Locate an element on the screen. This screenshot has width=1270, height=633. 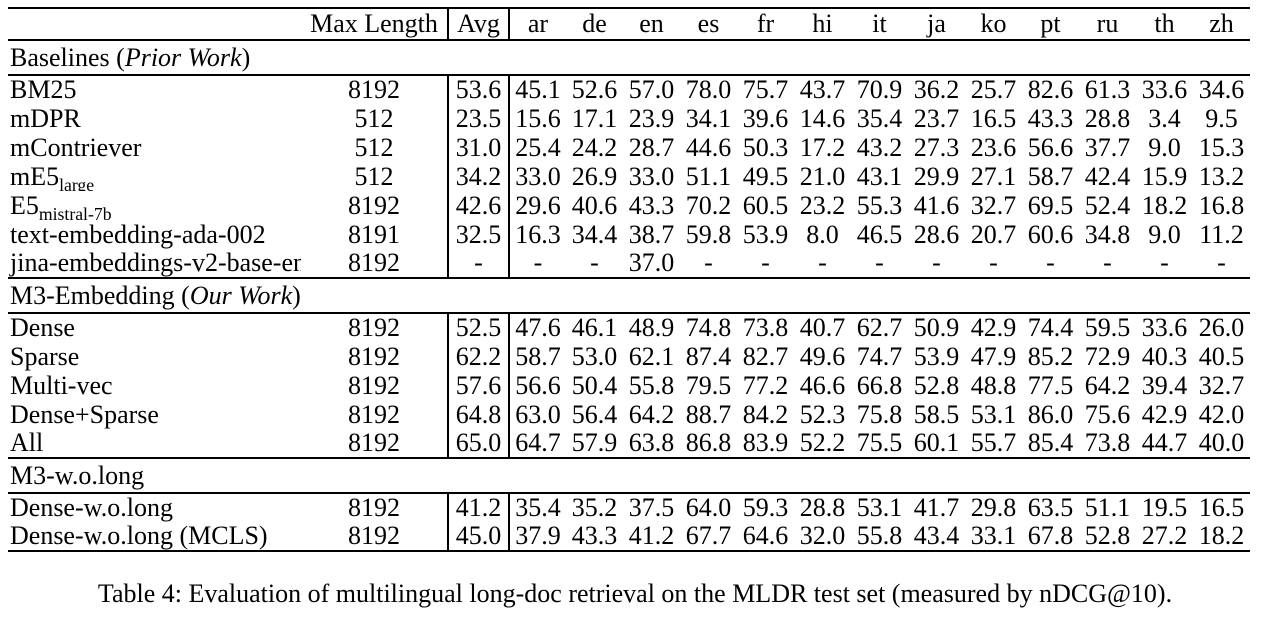
score-cell-hi: 46.6 is located at coordinates (822, 385).